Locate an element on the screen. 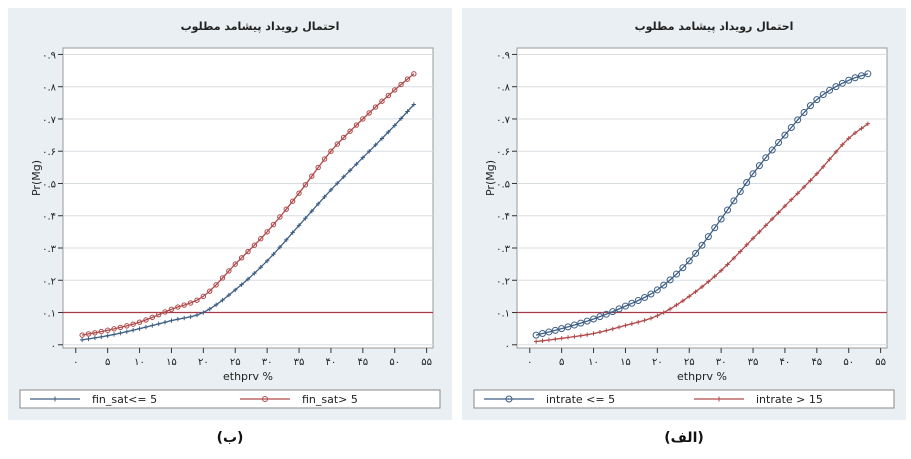 The width and height of the screenshot is (911, 459). x-tick-label: ۲۰ is located at coordinates (657, 362).